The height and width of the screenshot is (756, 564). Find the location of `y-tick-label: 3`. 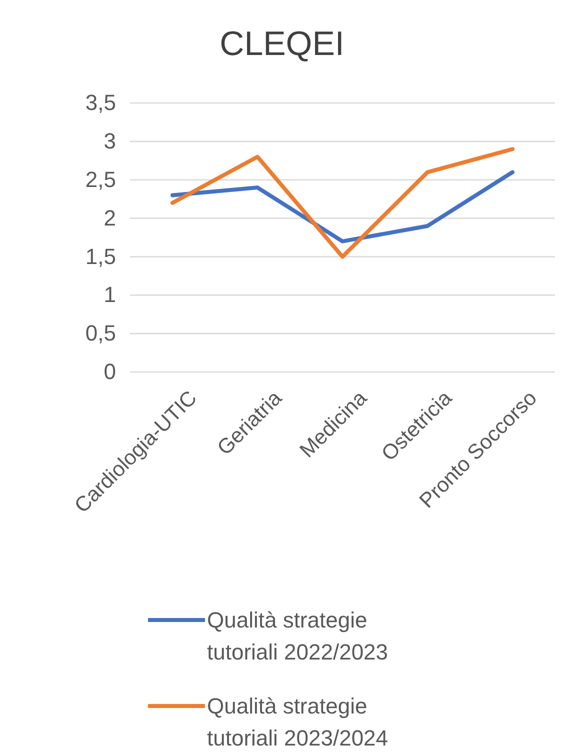

y-tick-label: 3 is located at coordinates (110, 141).